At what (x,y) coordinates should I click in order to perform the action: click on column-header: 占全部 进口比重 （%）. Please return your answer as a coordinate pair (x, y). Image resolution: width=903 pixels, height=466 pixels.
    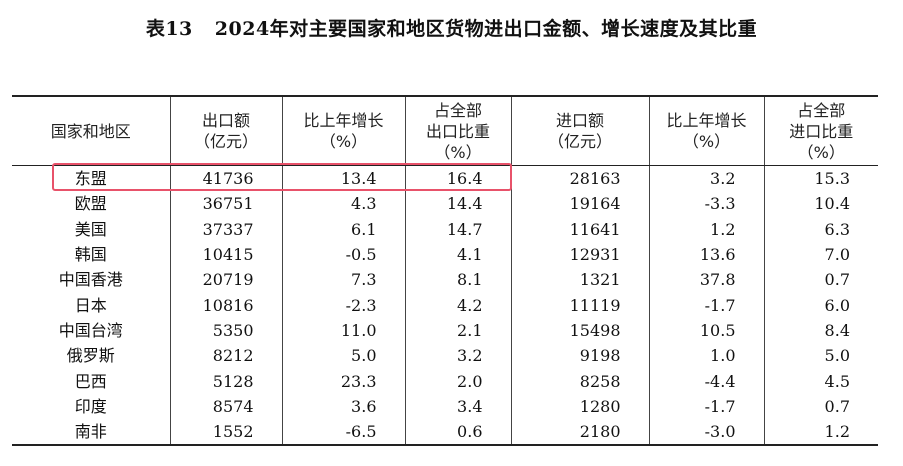
    Looking at the image, I should click on (820, 130).